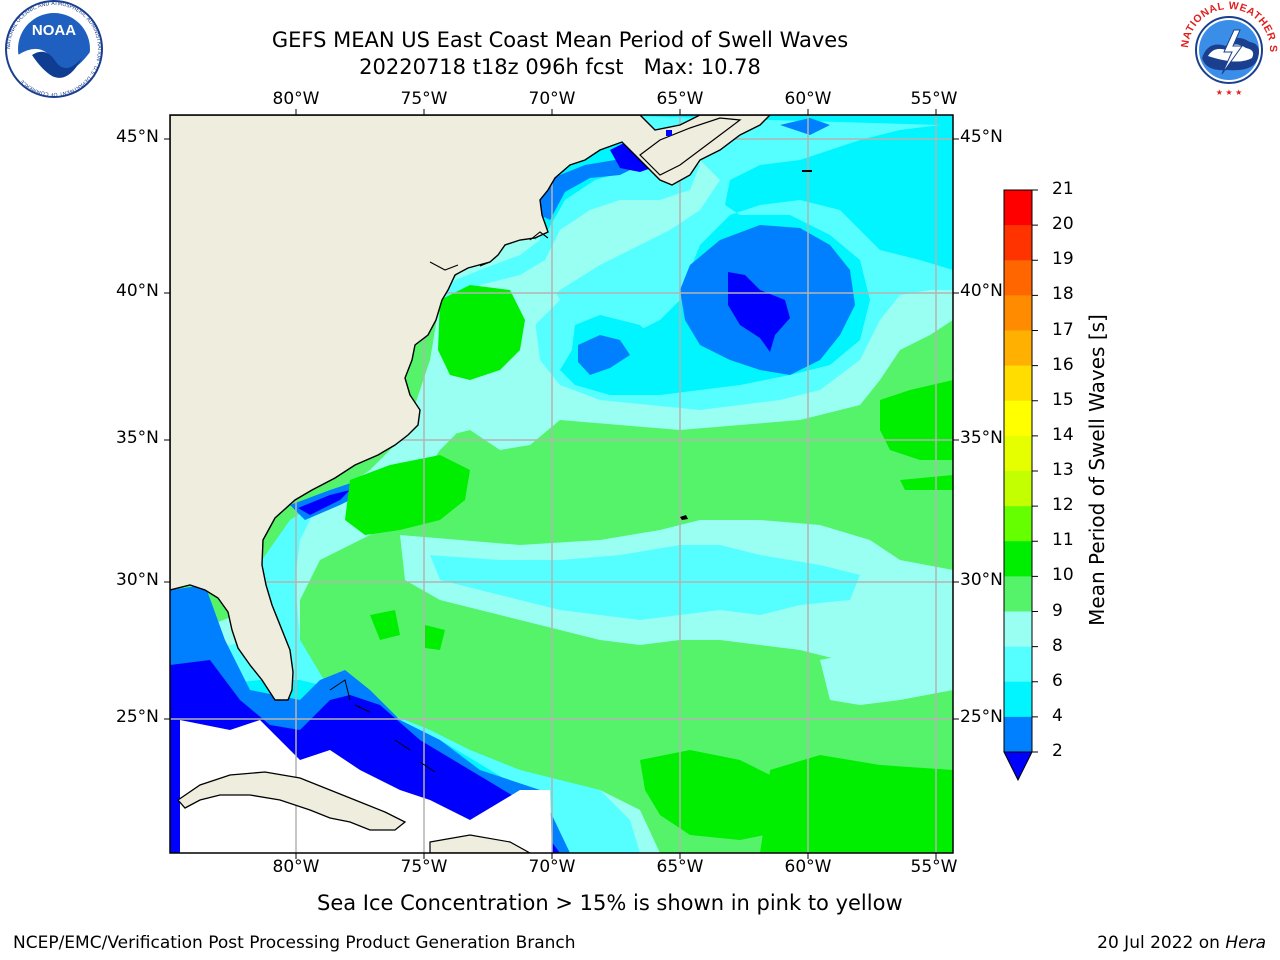 The height and width of the screenshot is (960, 1280). I want to click on colorbar-tick-label: 9, so click(1057, 610).